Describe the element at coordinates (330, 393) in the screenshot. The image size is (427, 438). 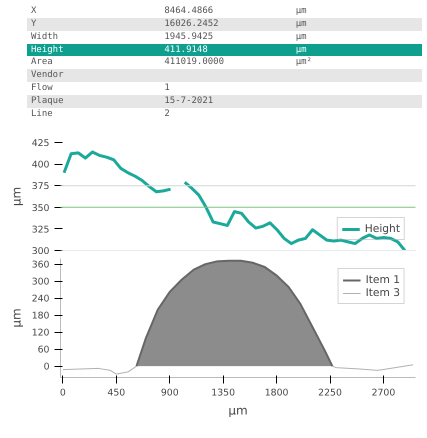
I see `x-tick-label: 2250` at that location.